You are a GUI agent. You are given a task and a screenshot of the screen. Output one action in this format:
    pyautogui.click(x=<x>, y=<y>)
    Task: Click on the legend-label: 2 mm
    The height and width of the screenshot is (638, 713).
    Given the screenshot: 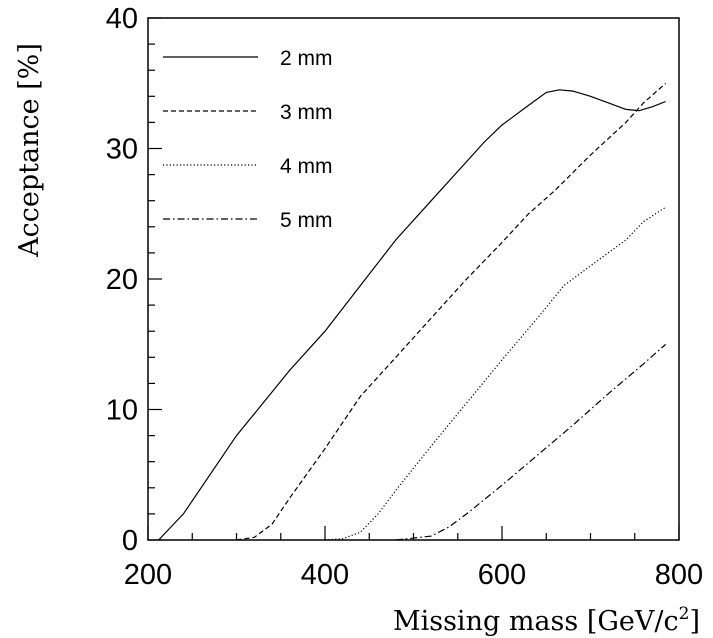 What is the action you would take?
    pyautogui.click(x=306, y=58)
    